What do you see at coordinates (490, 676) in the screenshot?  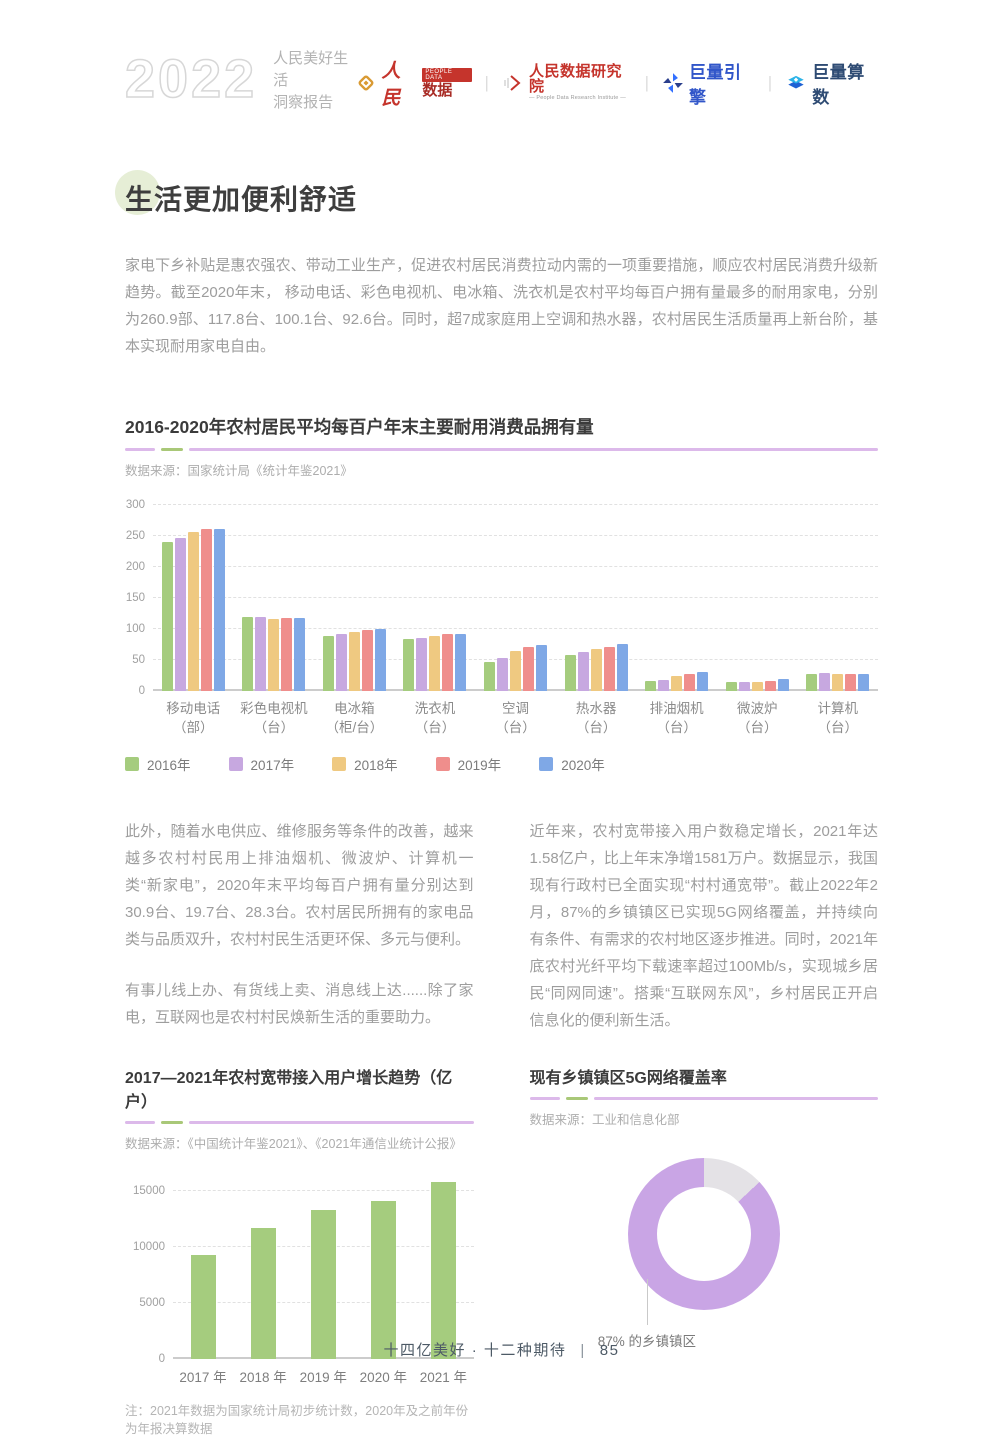 I see `bar-2016年-空调` at bounding box center [490, 676].